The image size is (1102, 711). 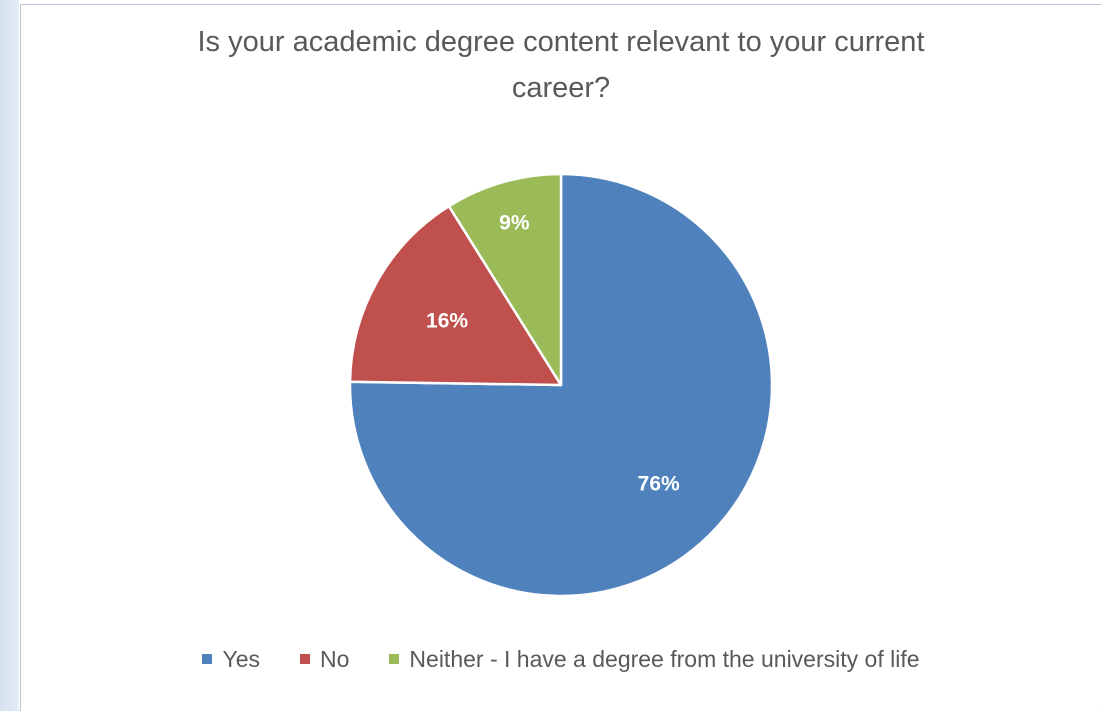 What do you see at coordinates (207, 659) in the screenshot?
I see `legend-swatch-yes` at bounding box center [207, 659].